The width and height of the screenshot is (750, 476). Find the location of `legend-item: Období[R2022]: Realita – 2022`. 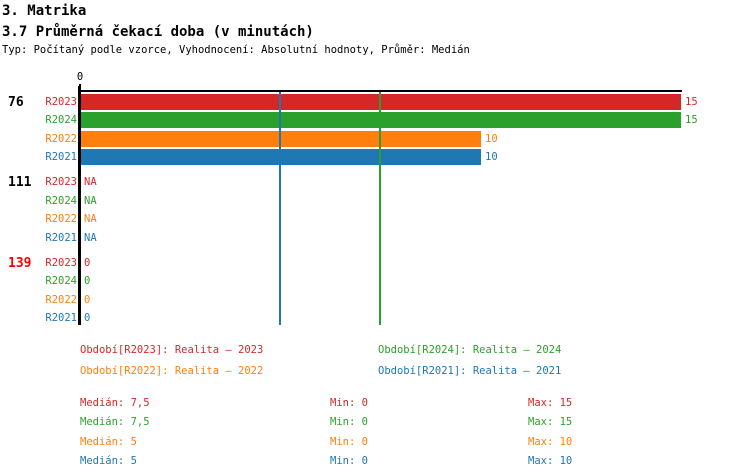

legend-item: Období[R2022]: Realita – 2022 is located at coordinates (172, 371).